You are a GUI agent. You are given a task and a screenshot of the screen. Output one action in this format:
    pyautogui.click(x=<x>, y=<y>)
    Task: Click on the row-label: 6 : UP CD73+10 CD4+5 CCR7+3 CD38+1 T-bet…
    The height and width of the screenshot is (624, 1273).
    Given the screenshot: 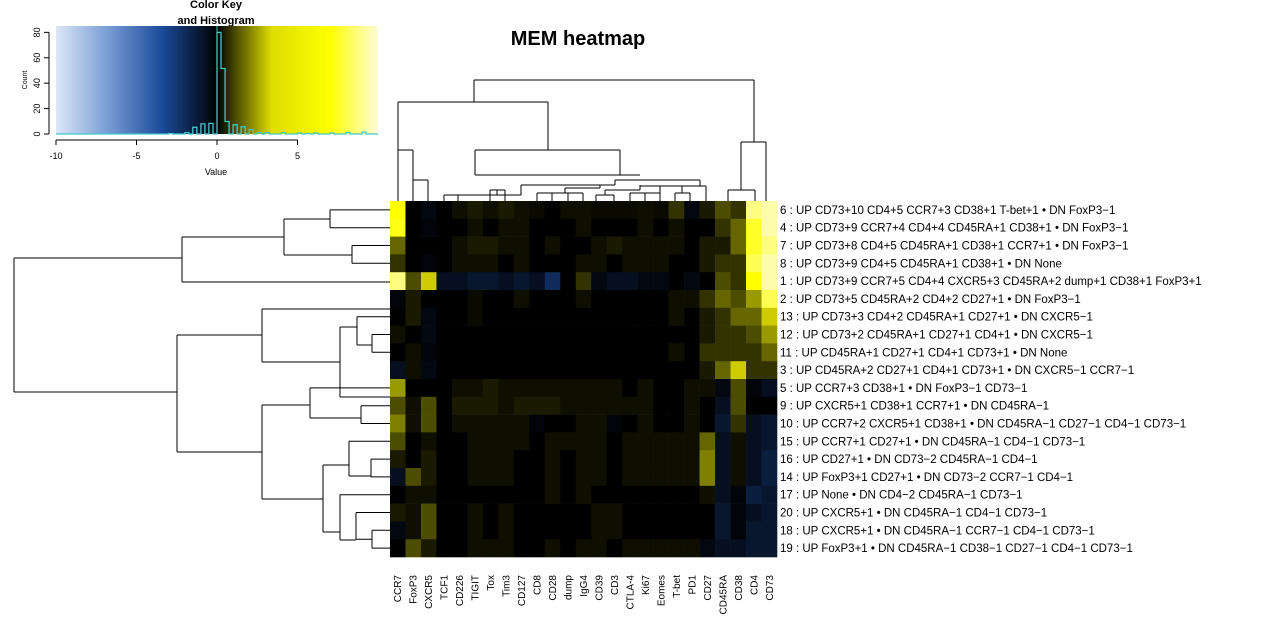 What is the action you would take?
    pyautogui.click(x=947, y=211)
    